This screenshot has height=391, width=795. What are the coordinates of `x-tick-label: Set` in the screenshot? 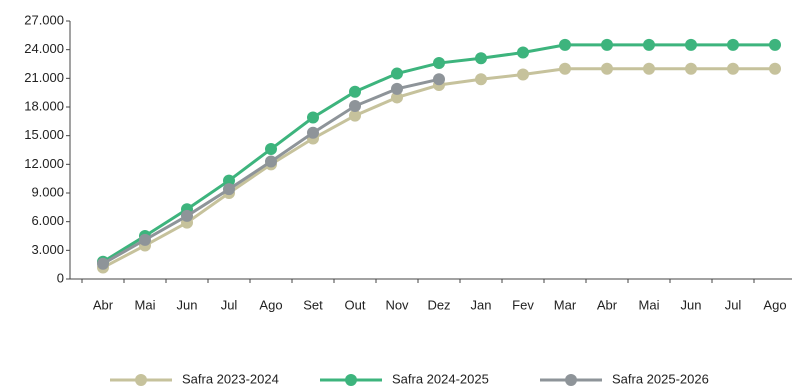 It's located at (313, 304).